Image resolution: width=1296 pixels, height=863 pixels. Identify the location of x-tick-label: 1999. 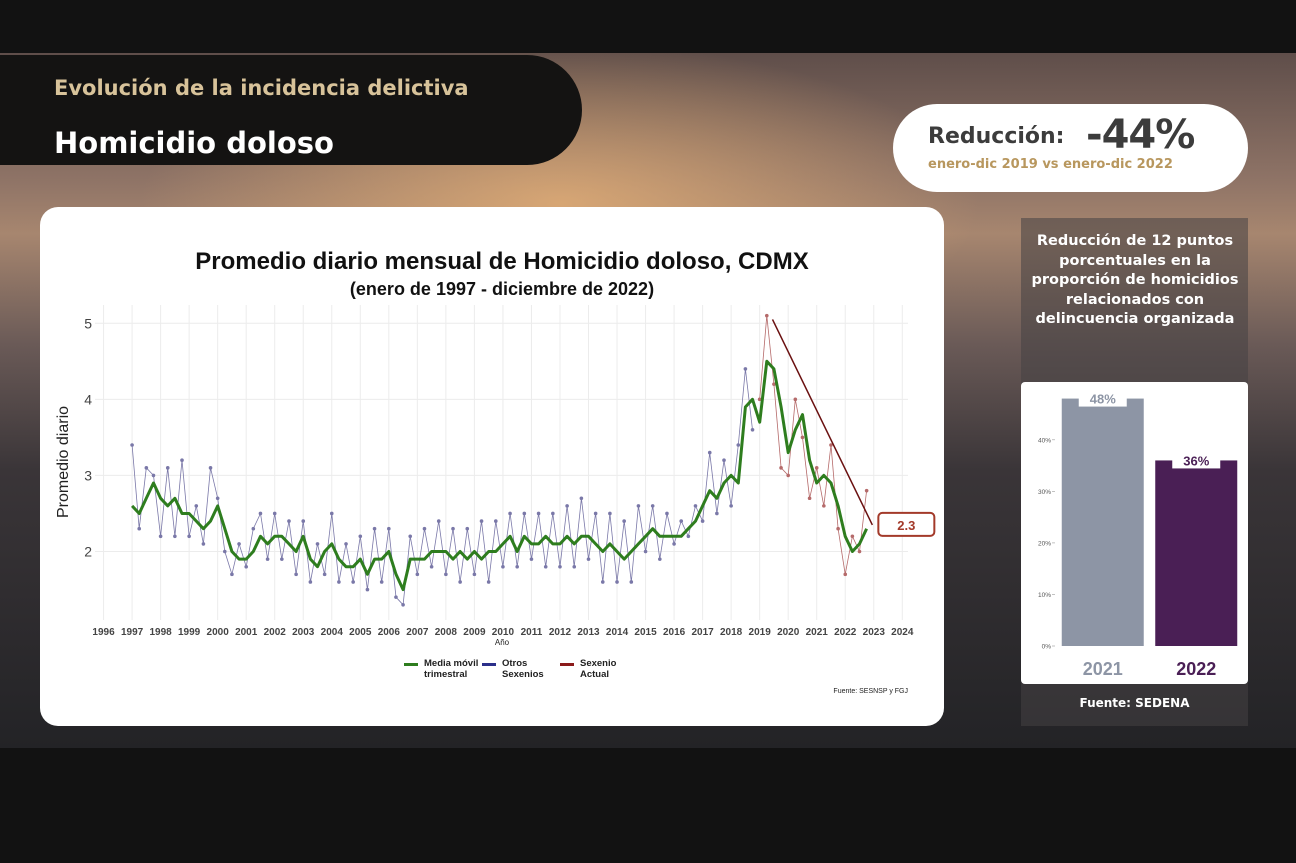
(189, 632).